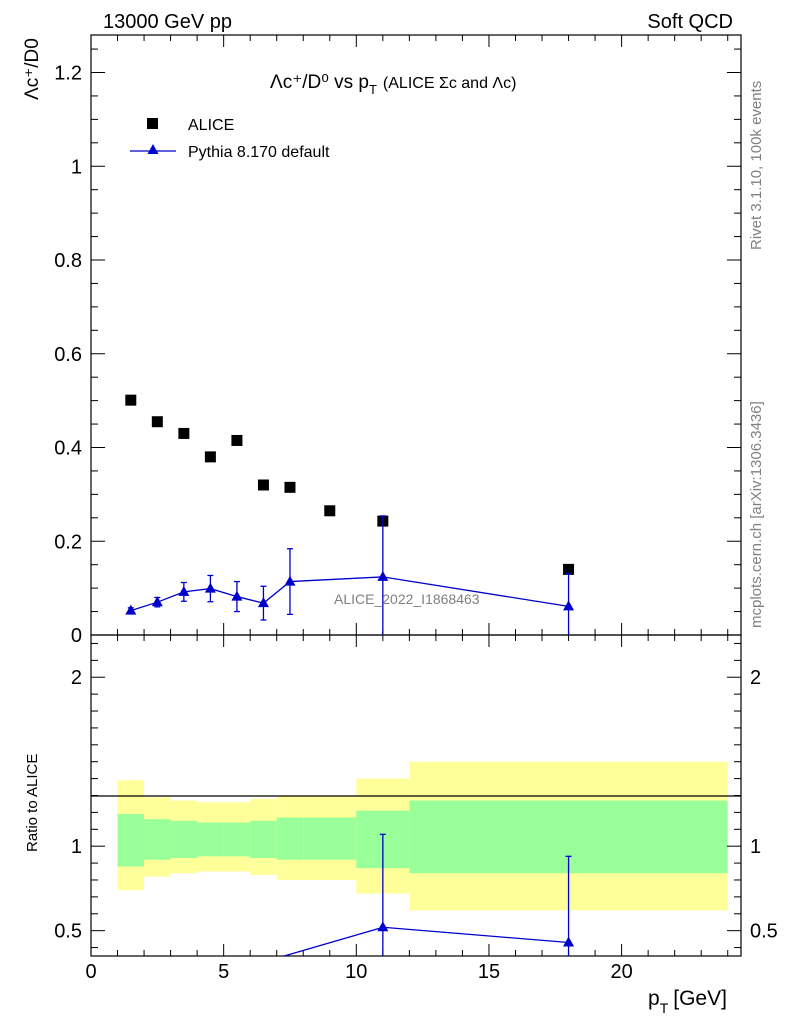 The height and width of the screenshot is (1024, 786). What do you see at coordinates (426, 941) in the screenshot?
I see `ratio-pythia-line` at bounding box center [426, 941].